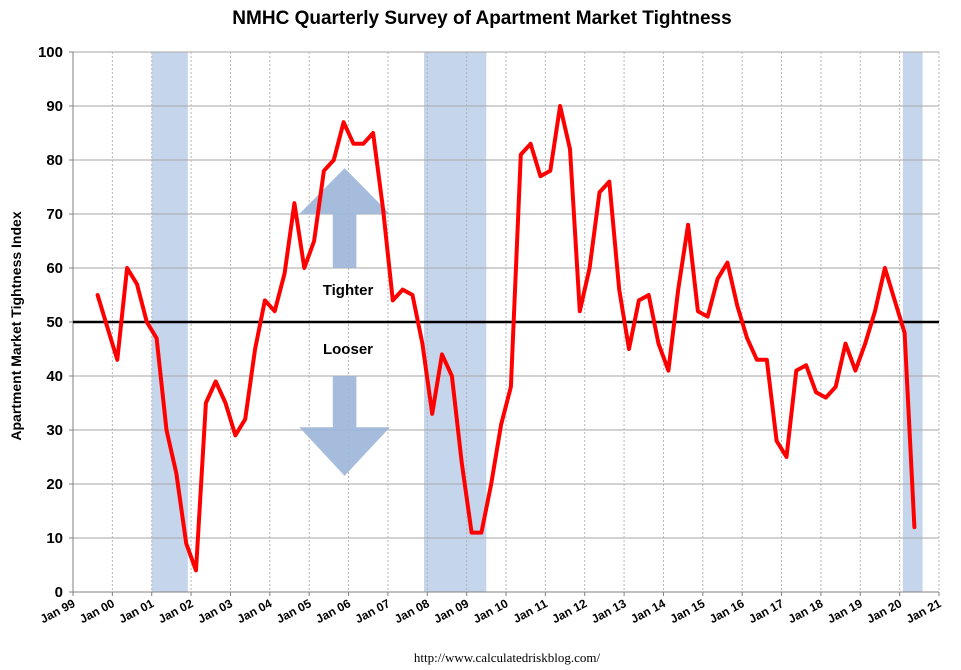 Image resolution: width=961 pixels, height=670 pixels. Describe the element at coordinates (54, 430) in the screenshot. I see `y-tick-label-30: 30` at that location.